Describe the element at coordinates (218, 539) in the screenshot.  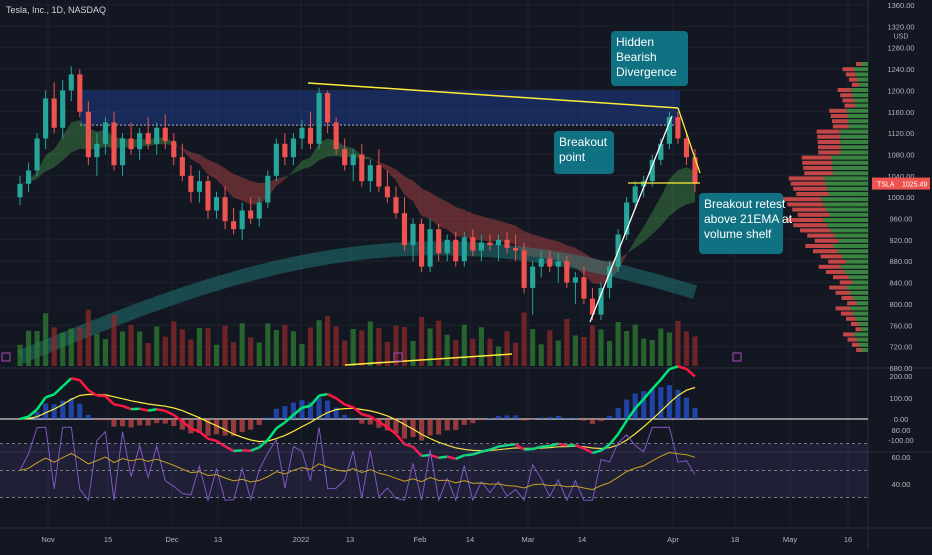
I see `time-tick-label: 13` at that location.